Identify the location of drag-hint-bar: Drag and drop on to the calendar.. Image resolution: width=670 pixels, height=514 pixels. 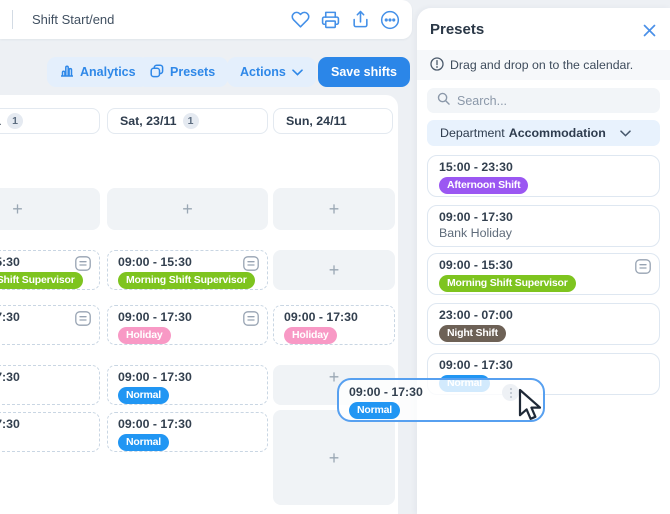
(543, 65).